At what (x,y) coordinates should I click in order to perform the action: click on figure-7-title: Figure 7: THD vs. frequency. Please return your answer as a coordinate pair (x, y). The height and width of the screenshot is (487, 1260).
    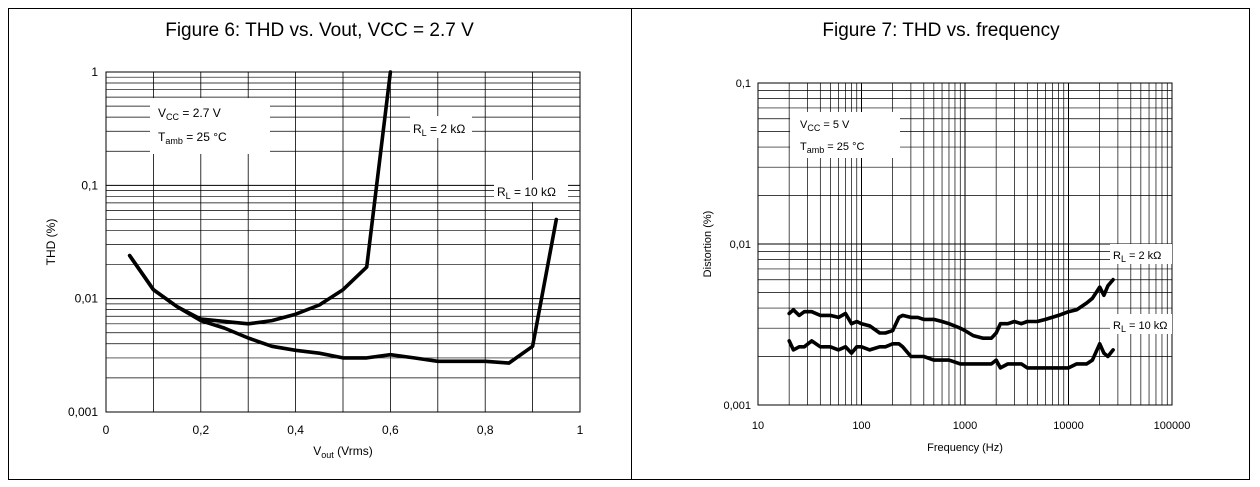
    Looking at the image, I should click on (941, 30).